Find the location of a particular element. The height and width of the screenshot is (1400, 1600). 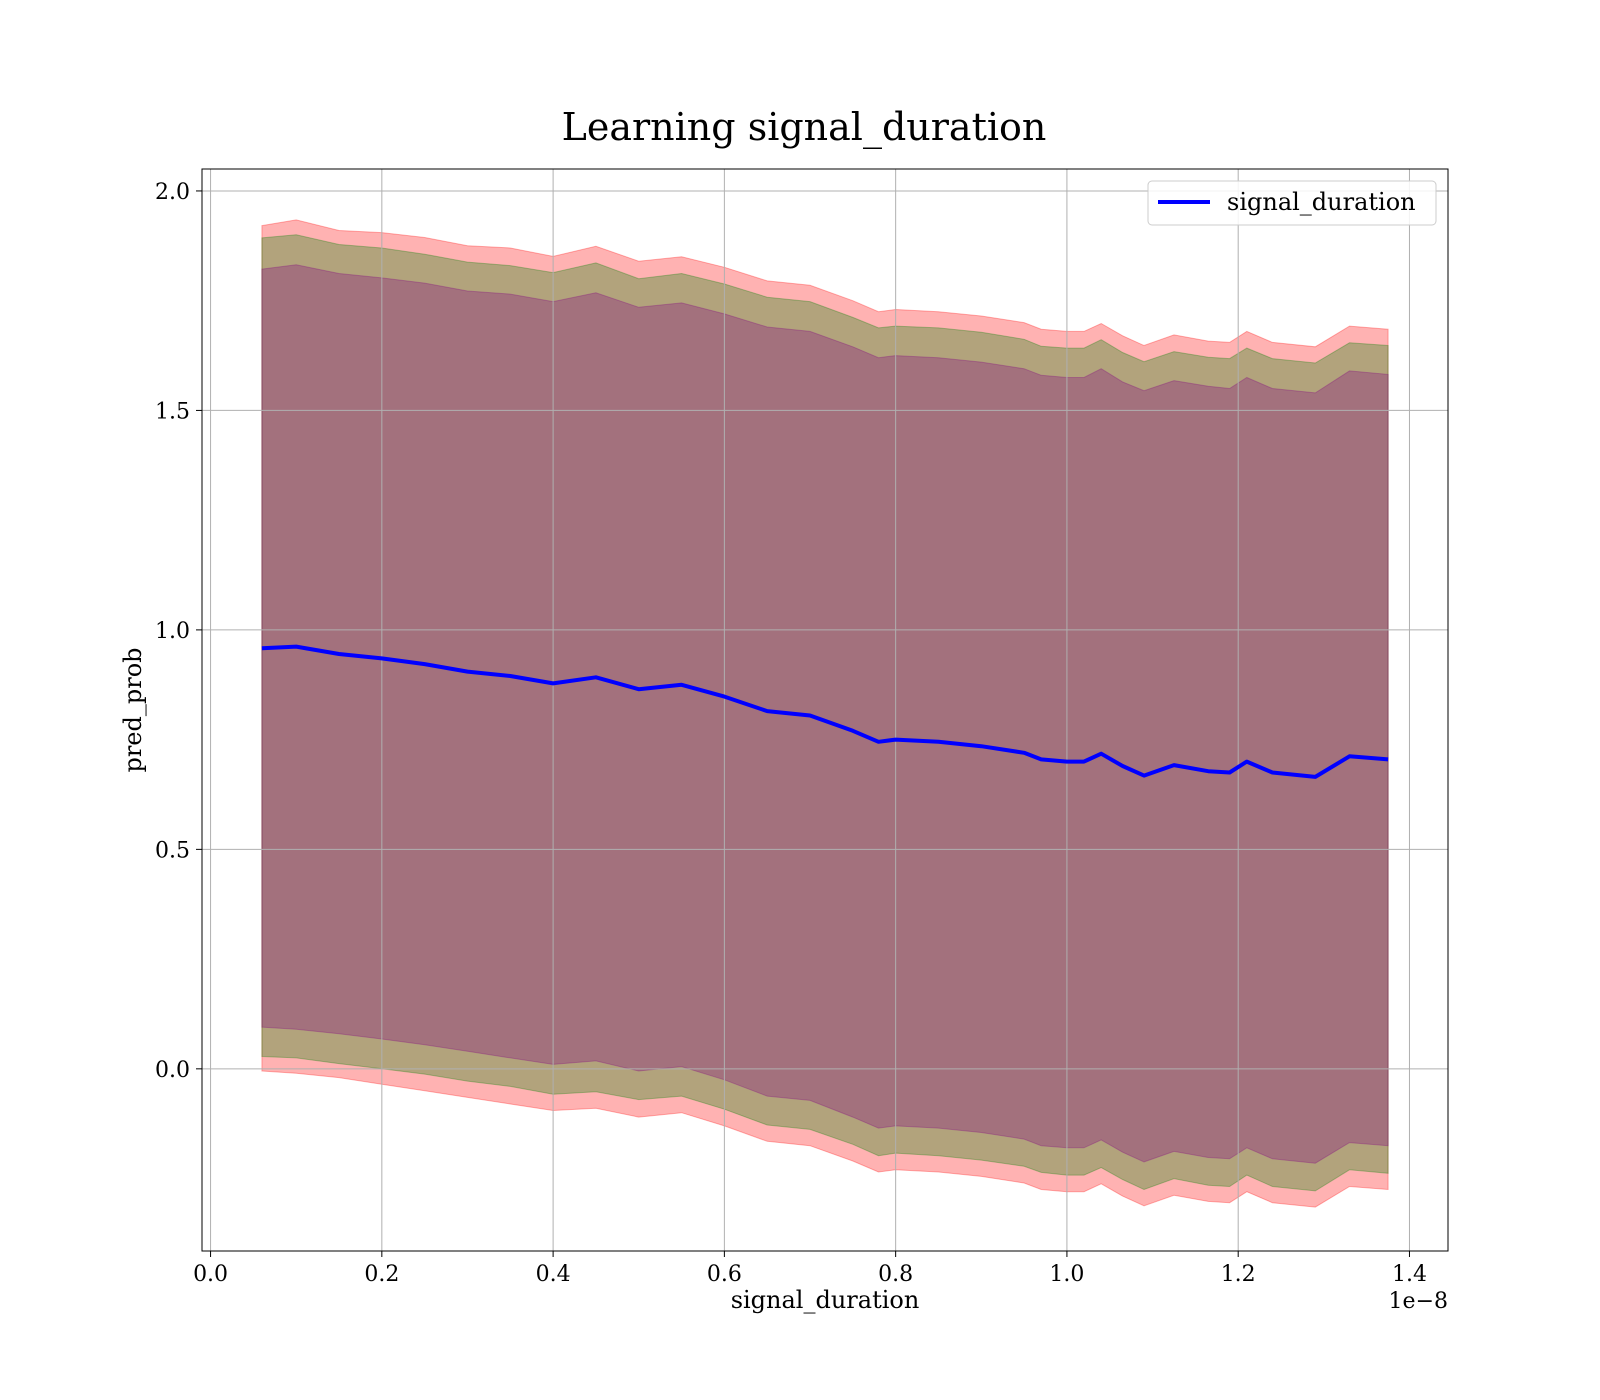

x-axis-ticks: 0.0 0.2 0.4 0.6 0.8 1.0 1.2 1.4 is located at coordinates (810, 1269).